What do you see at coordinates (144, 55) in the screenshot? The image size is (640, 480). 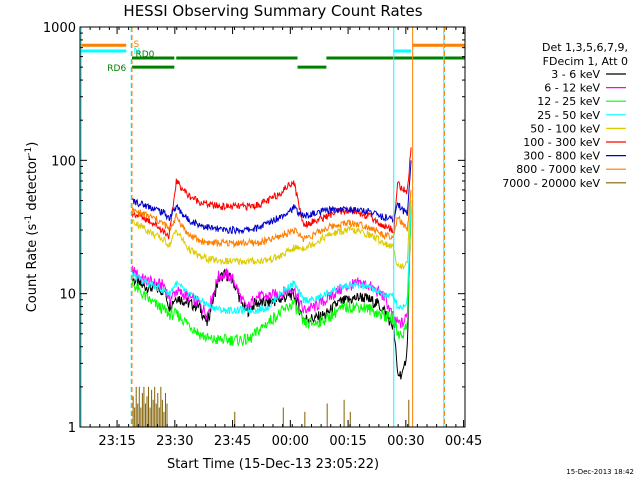 I see `flag-label-rd0: RD0` at bounding box center [144, 55].